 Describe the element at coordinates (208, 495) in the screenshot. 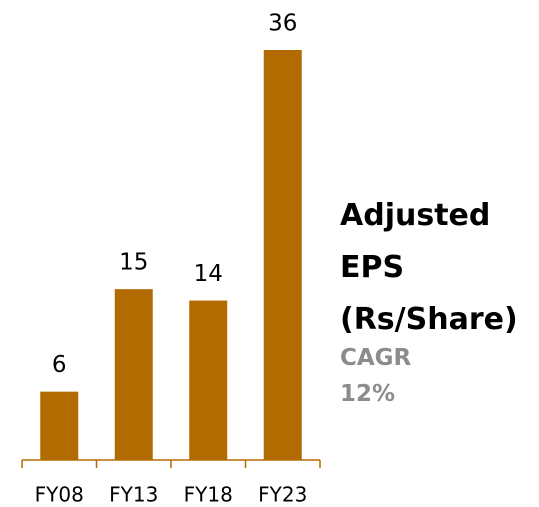

I see `x-tick-label: FY18` at that location.